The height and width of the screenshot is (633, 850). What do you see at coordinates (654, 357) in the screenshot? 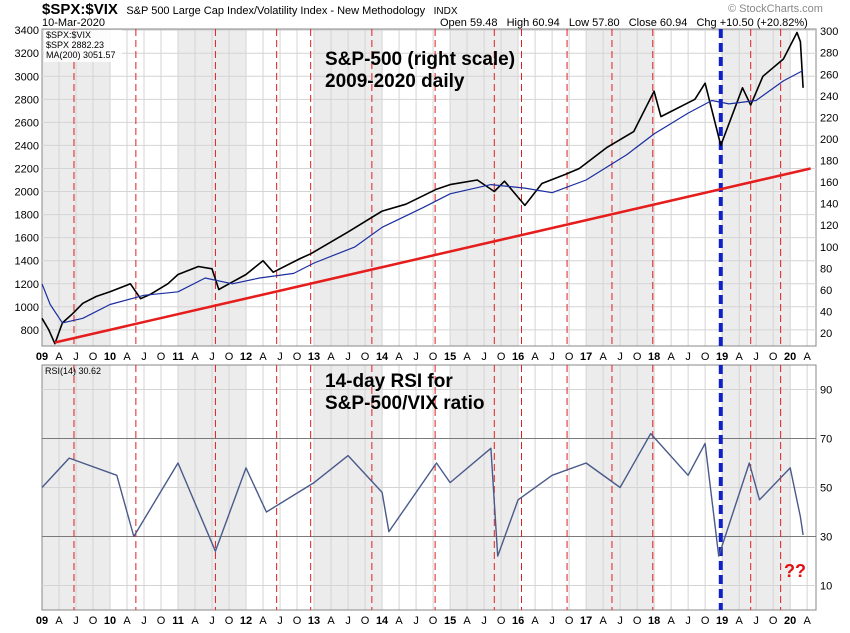
I see `price-x-tick-label: 18` at bounding box center [654, 357].